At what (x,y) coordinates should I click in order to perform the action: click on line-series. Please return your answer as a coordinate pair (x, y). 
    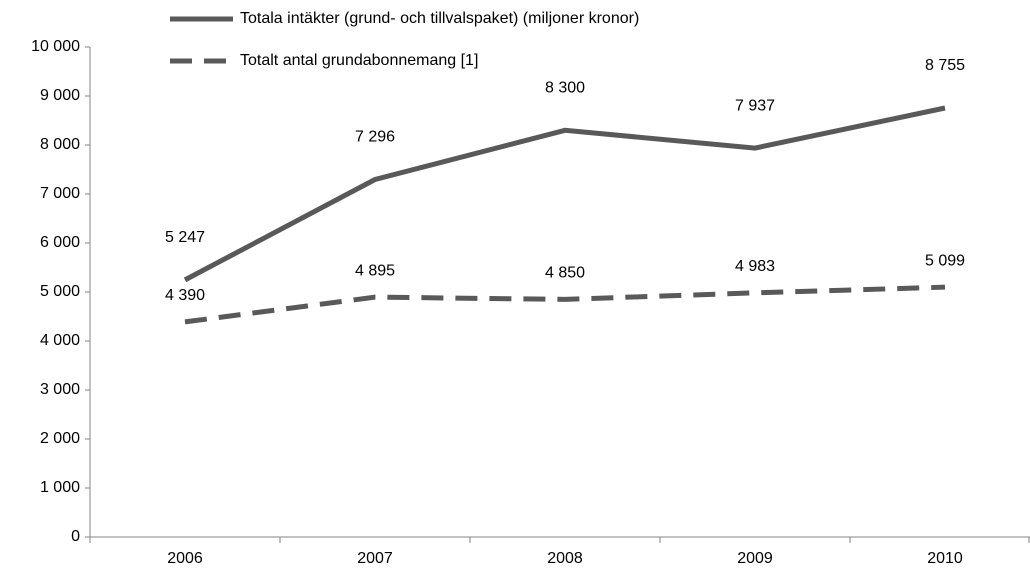
    Looking at the image, I should click on (565, 304).